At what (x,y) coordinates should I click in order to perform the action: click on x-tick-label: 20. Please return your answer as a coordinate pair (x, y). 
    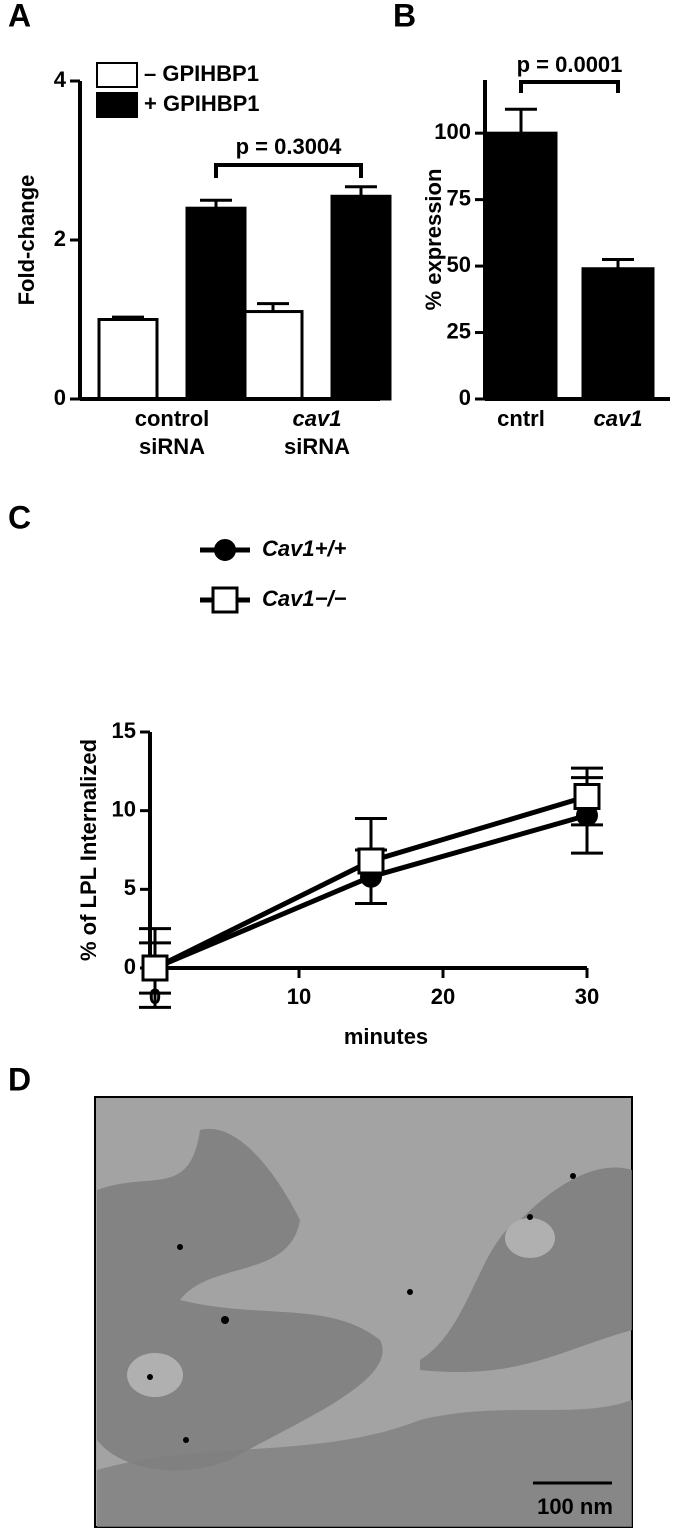
    Looking at the image, I should click on (443, 996).